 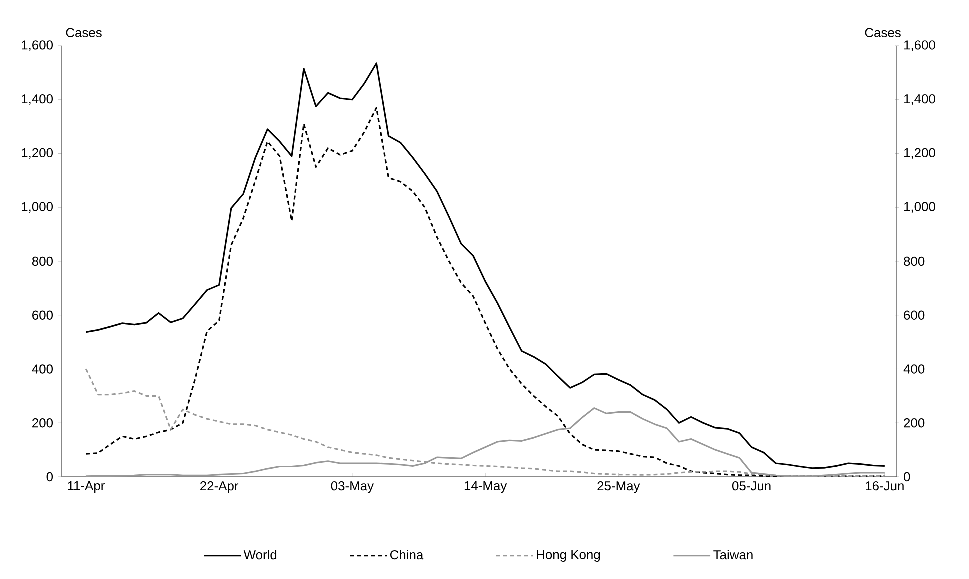 What do you see at coordinates (885, 486) in the screenshot?
I see `x-tick-label: 16-Jun` at bounding box center [885, 486].